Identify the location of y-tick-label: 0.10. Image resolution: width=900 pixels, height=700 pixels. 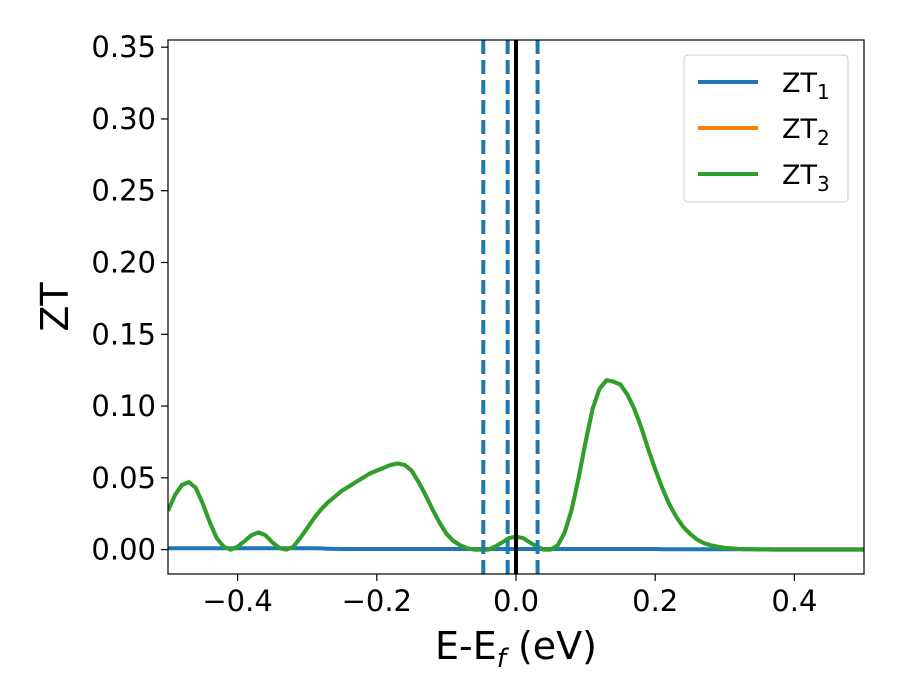
(123, 406).